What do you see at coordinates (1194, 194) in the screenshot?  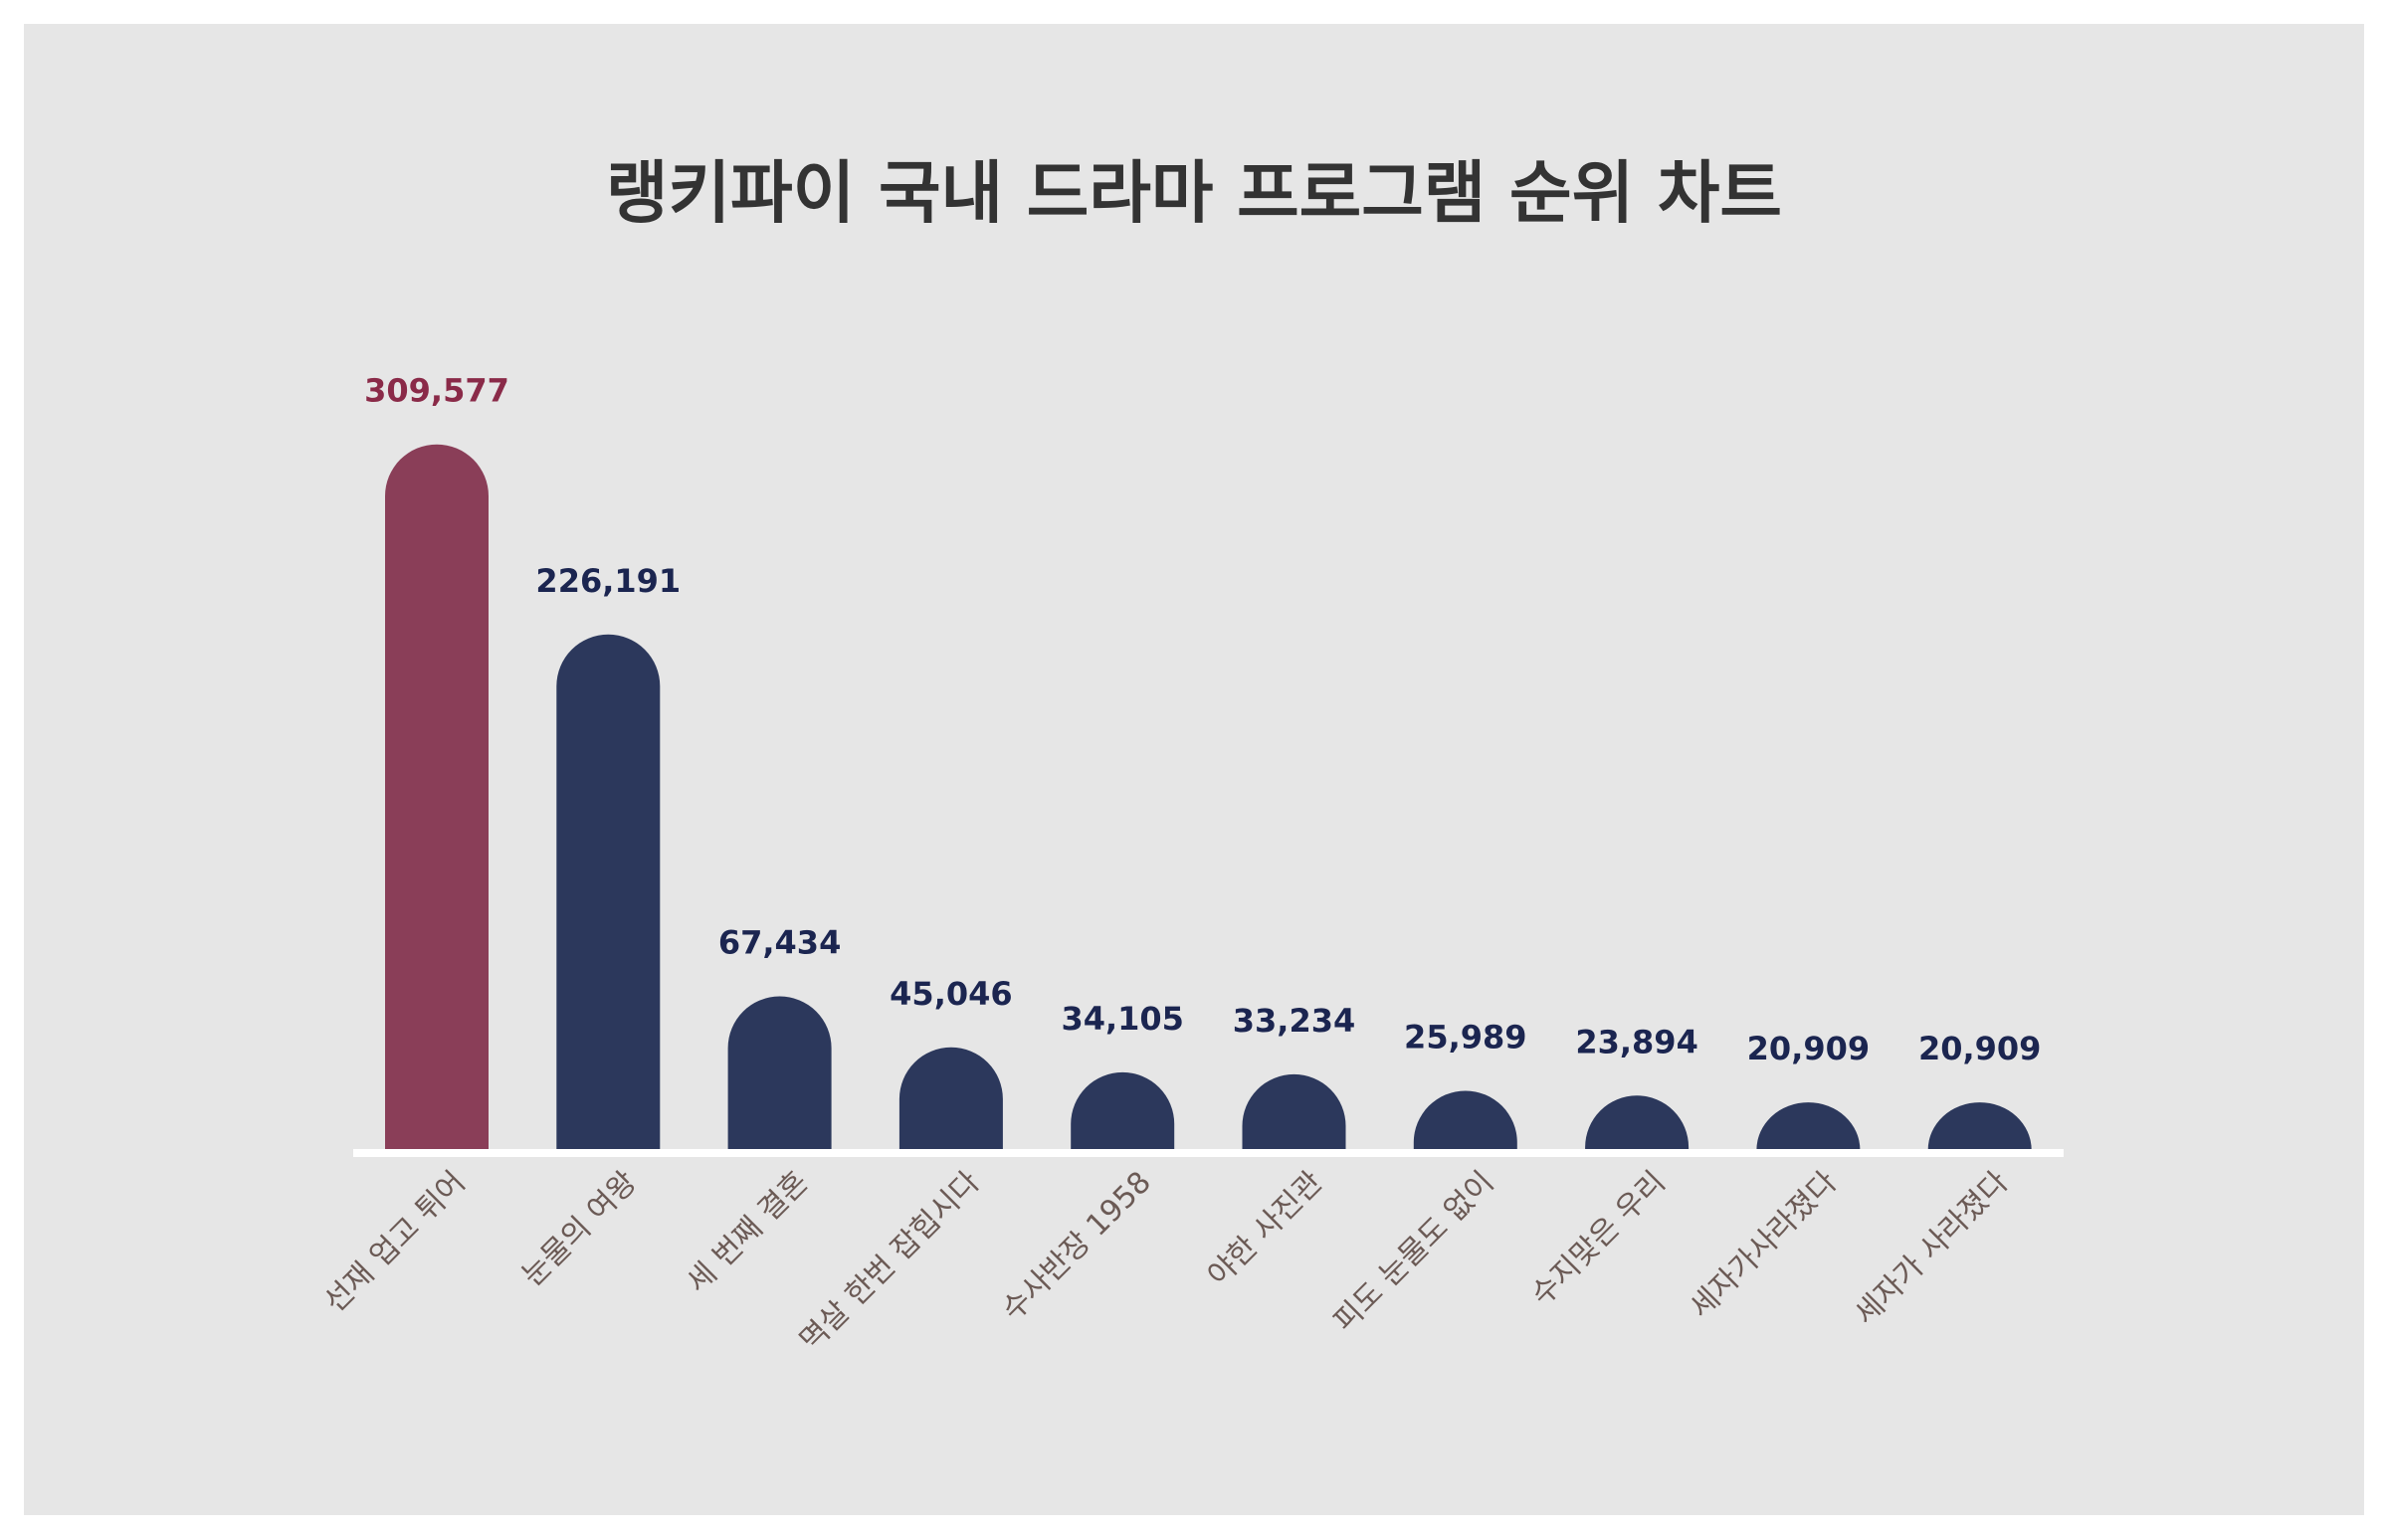 I see `chart-title: 랭키파이 국내 드라마 프로그램 순위 차트` at bounding box center [1194, 194].